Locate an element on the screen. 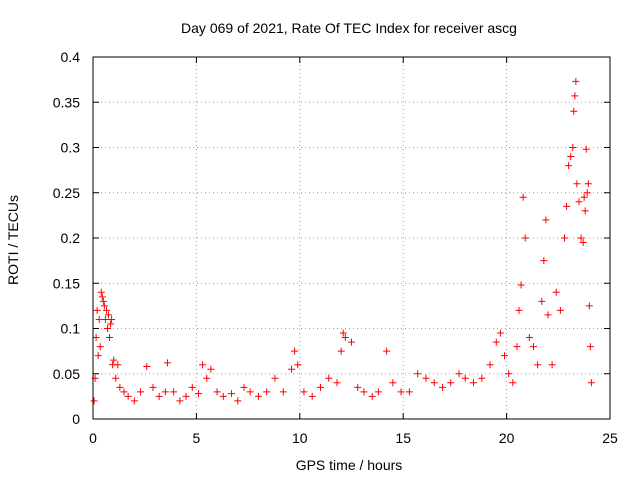  x-tick-labels: 0 5 10 15 20 25 is located at coordinates (353, 438).